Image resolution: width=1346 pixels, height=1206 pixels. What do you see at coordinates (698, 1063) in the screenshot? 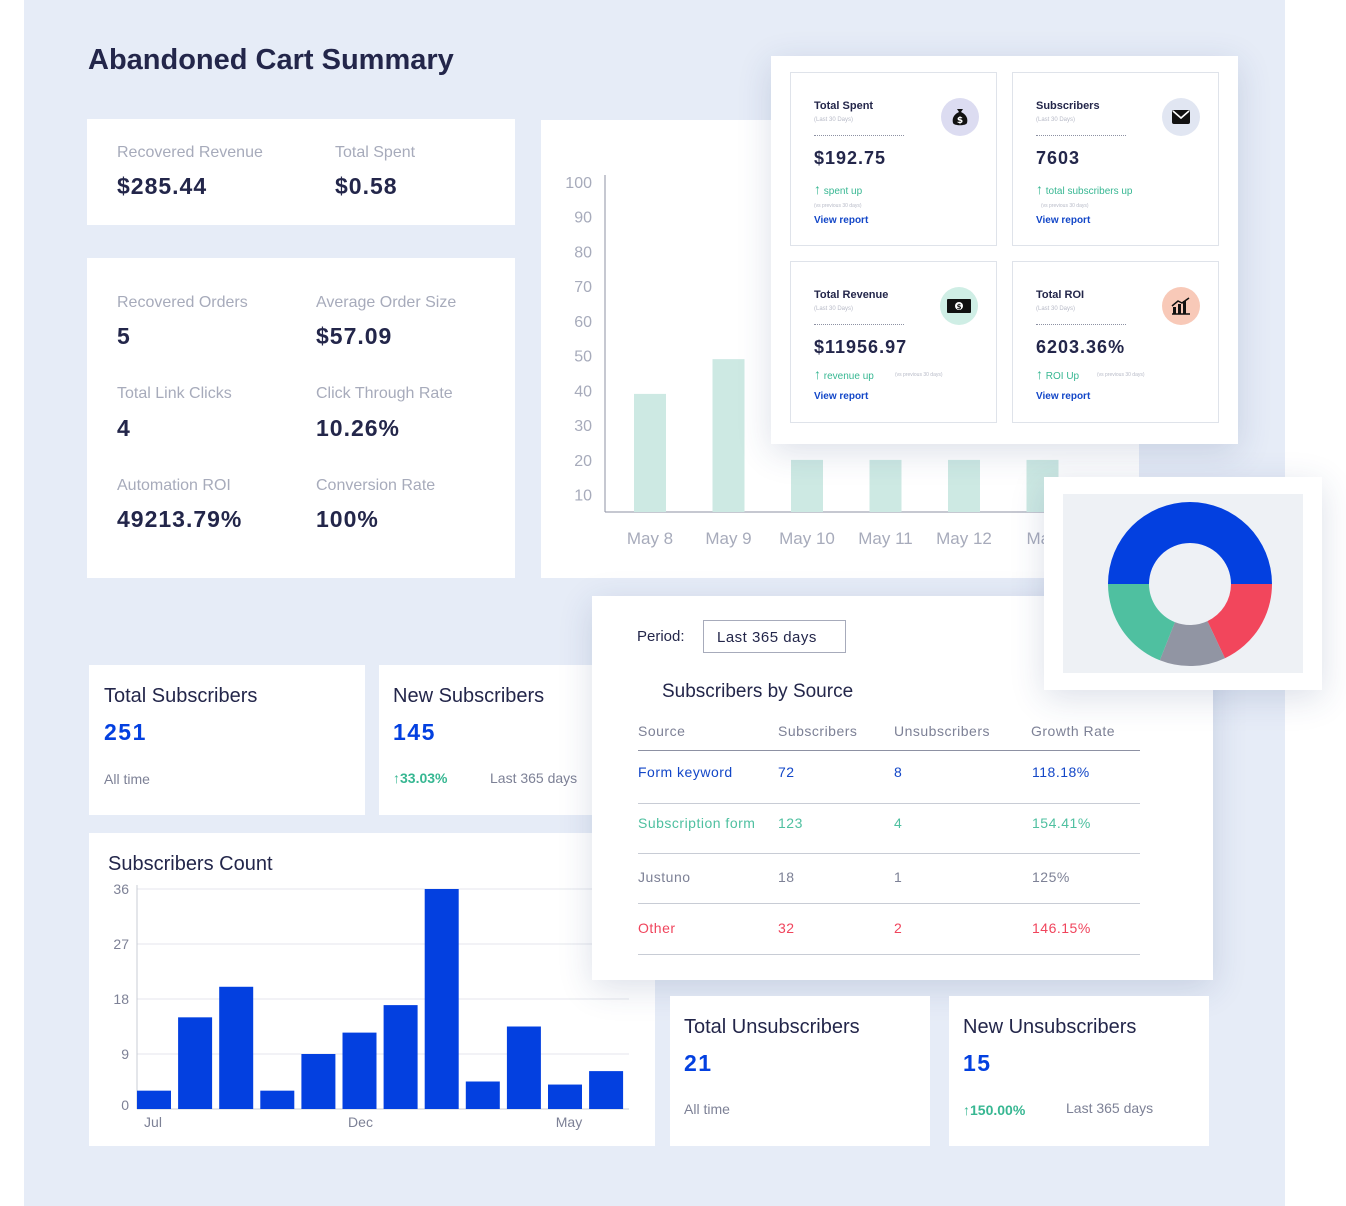
I see `total-unsubscribers-value: 21` at bounding box center [698, 1063].